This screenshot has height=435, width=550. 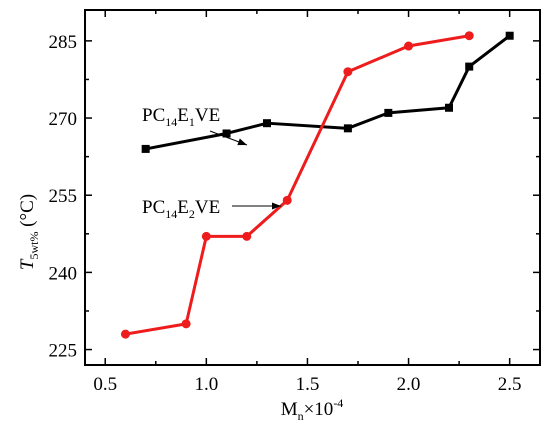 I want to click on y-axis-label: T5wt% (°C), so click(x=29, y=232).